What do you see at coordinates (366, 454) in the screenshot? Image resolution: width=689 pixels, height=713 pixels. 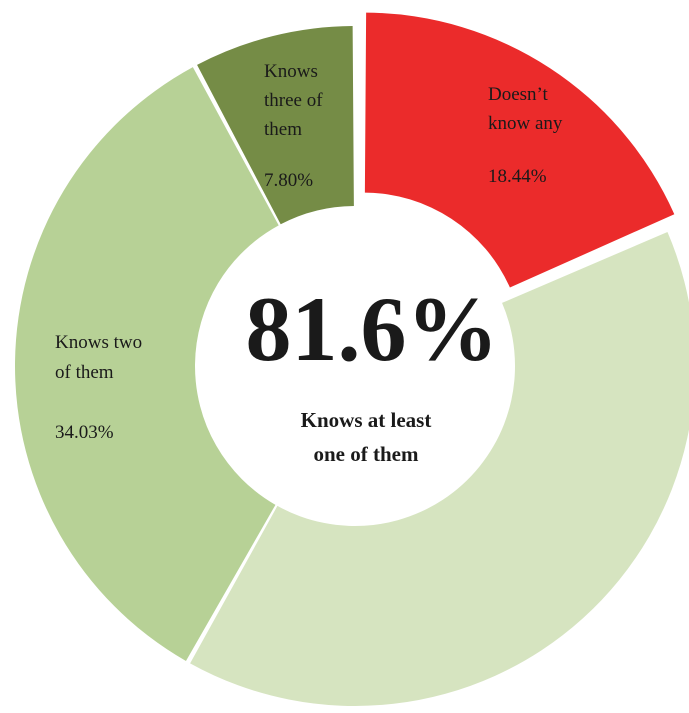 I see `center-caption-line-2: one of them` at bounding box center [366, 454].